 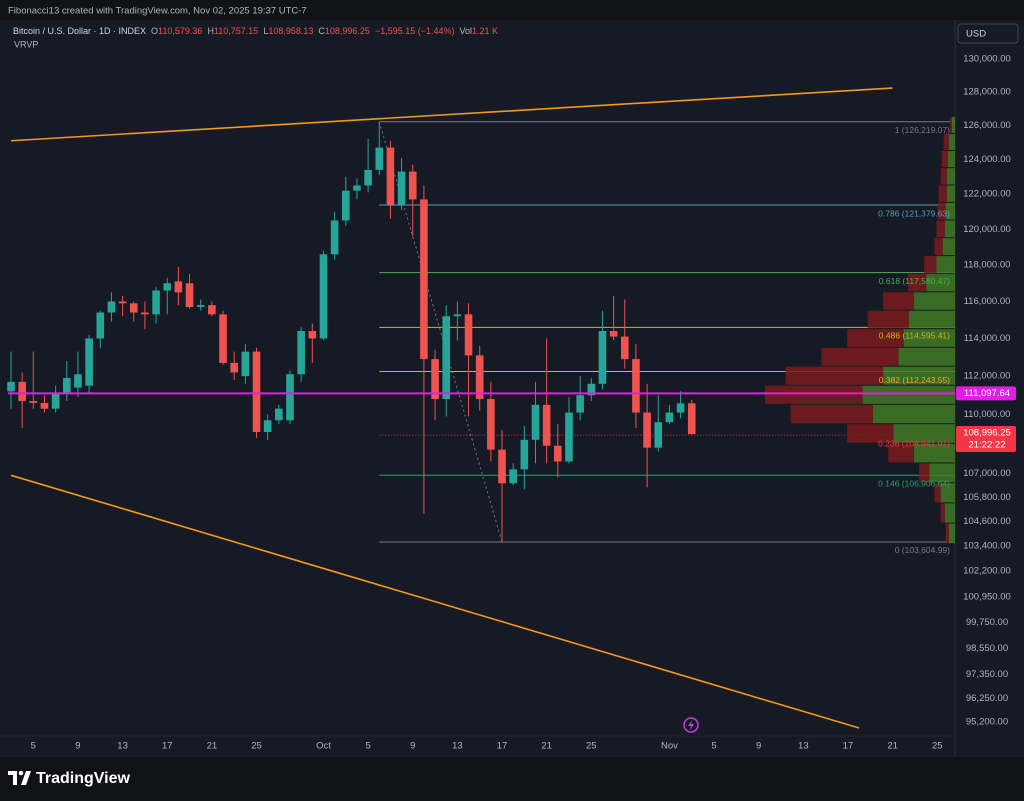 I want to click on y-tick-label: 98,550.00, so click(x=987, y=648).